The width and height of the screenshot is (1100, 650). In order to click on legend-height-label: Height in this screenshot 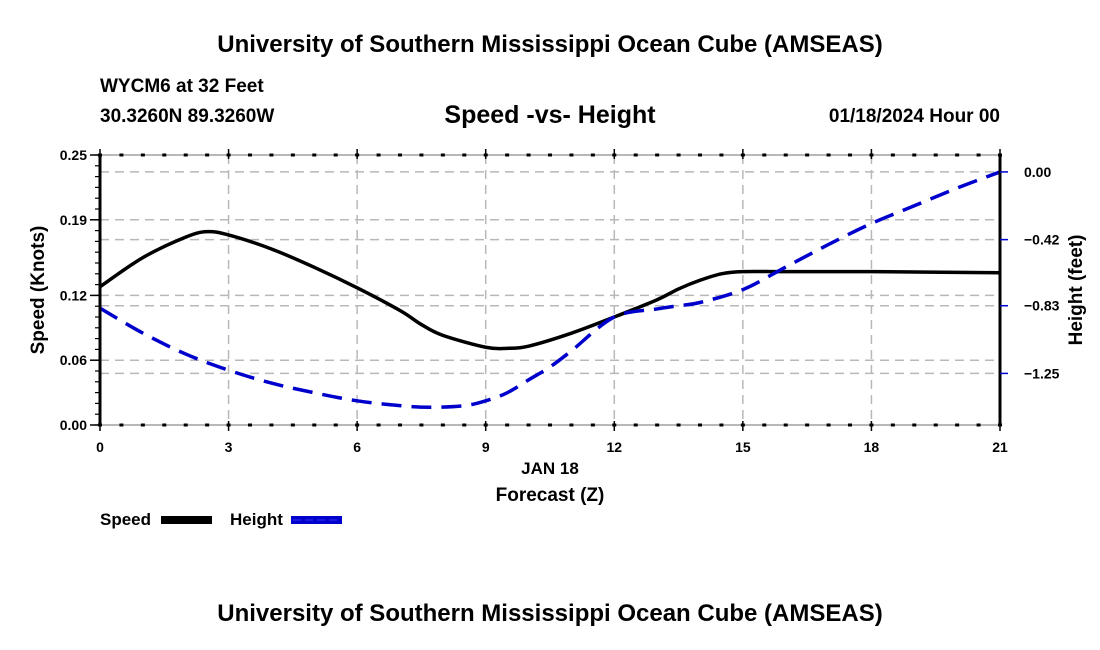, I will do `click(256, 519)`.